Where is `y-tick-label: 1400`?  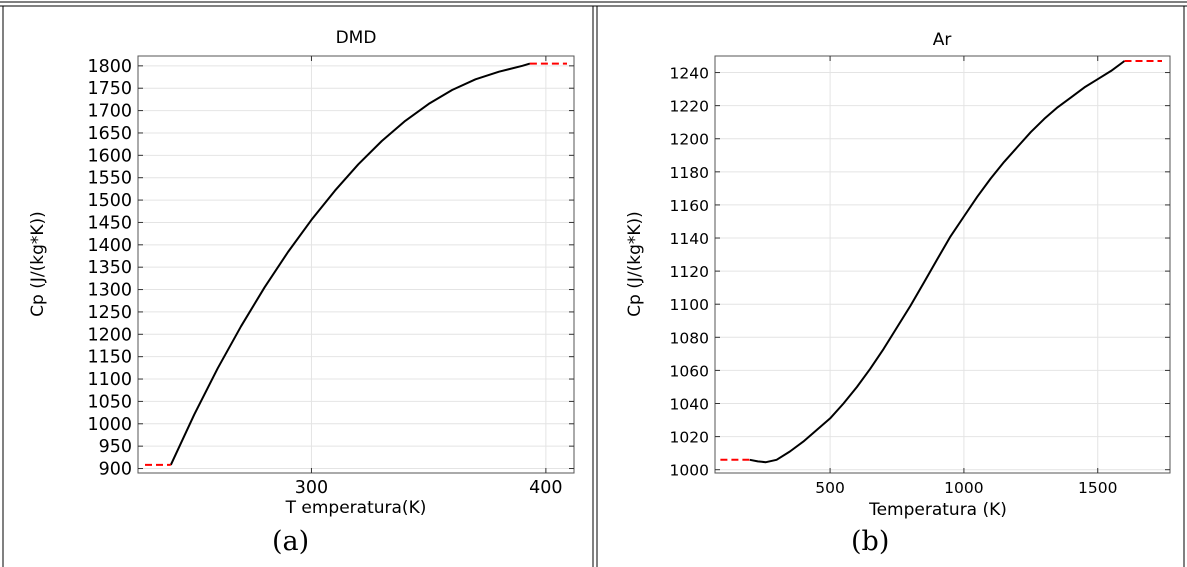 y-tick-label: 1400 is located at coordinates (109, 246).